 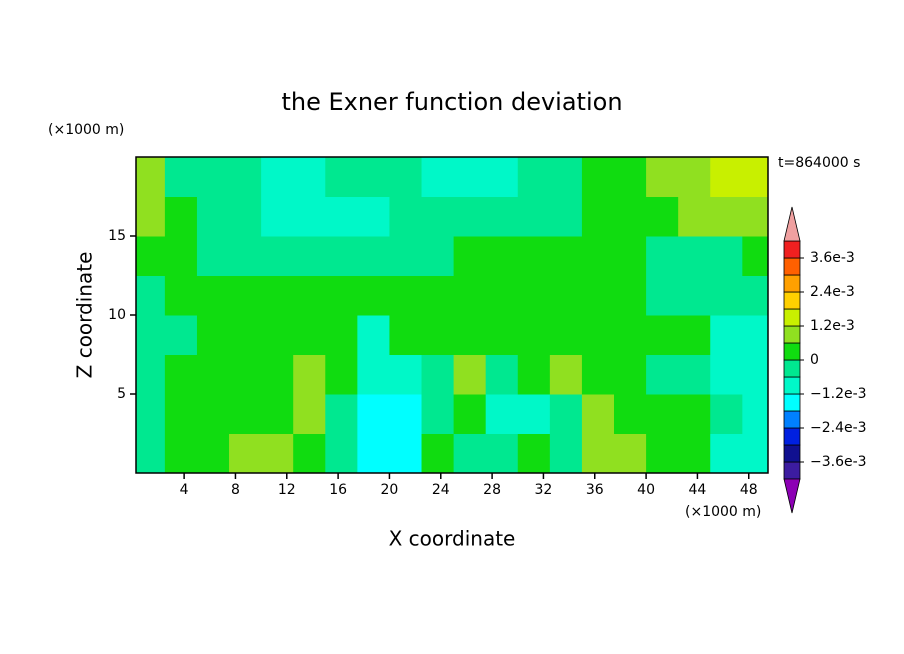 I want to click on colorbar-label: −3.6e-3, so click(x=838, y=462).